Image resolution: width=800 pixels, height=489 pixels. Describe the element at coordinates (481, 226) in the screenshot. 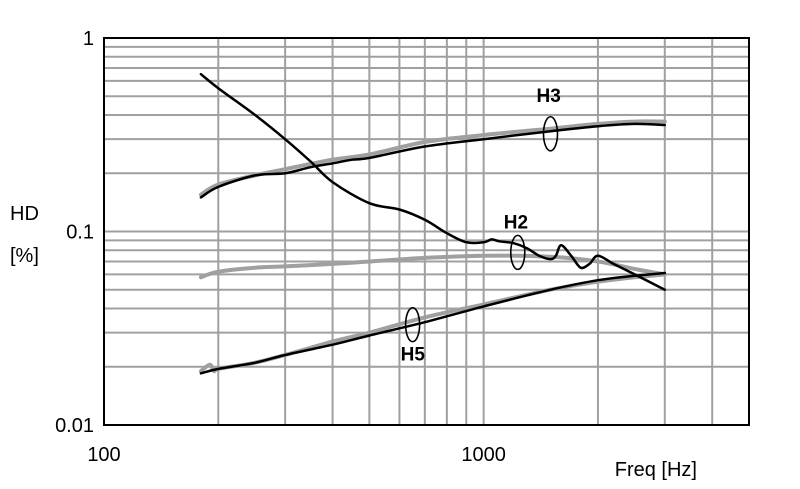

I see `annotations-layer: H3 H2 H5` at that location.